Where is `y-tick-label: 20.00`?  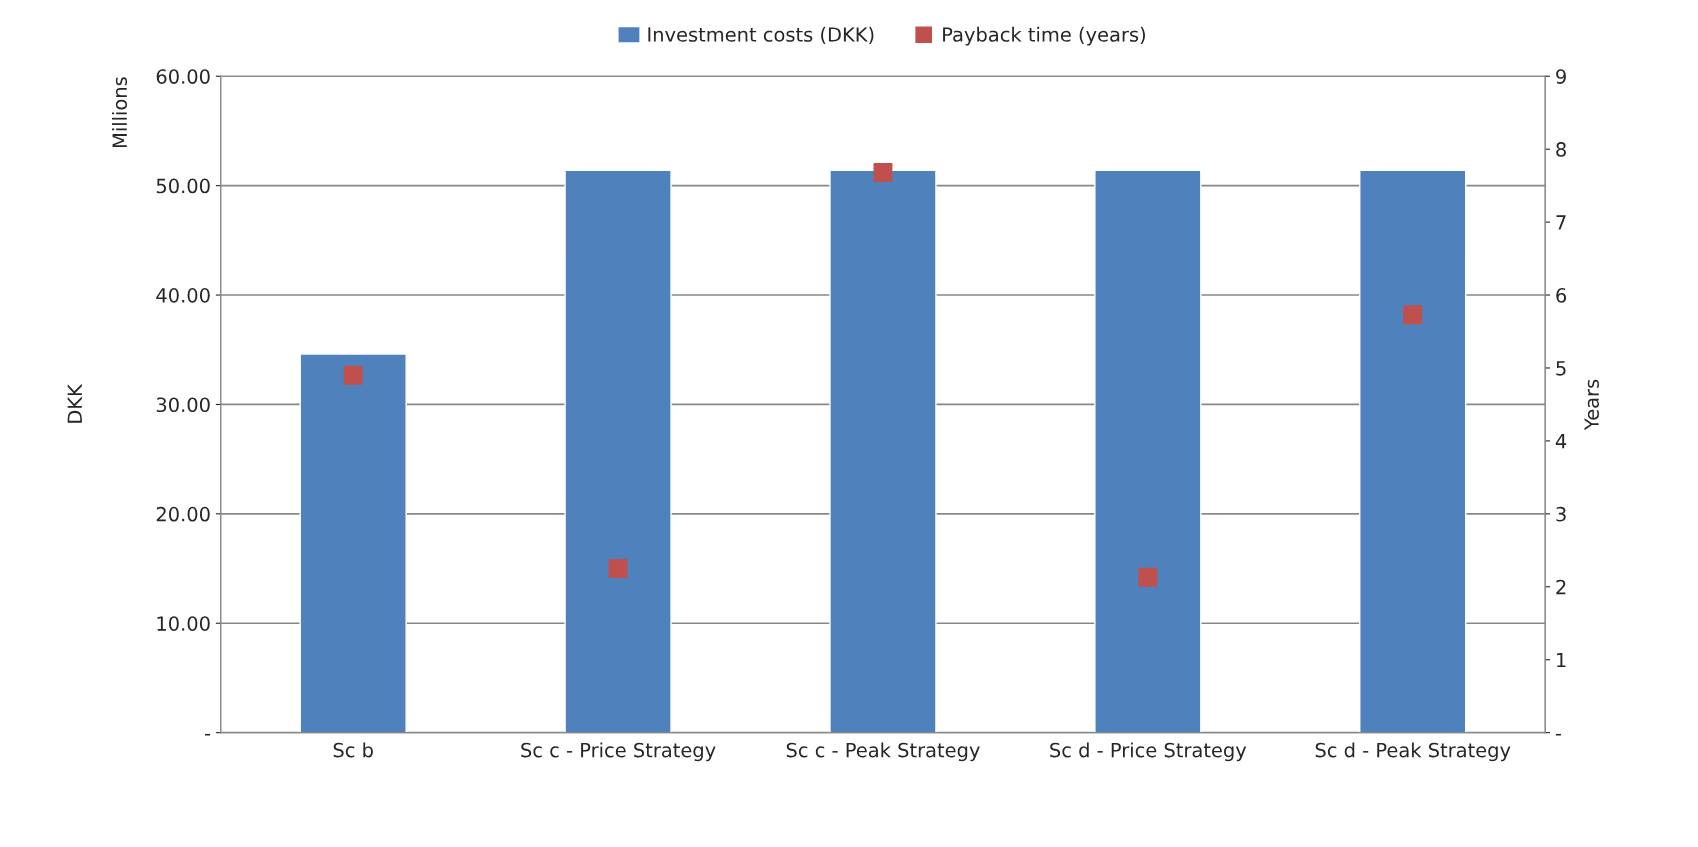 y-tick-label: 20.00 is located at coordinates (183, 514).